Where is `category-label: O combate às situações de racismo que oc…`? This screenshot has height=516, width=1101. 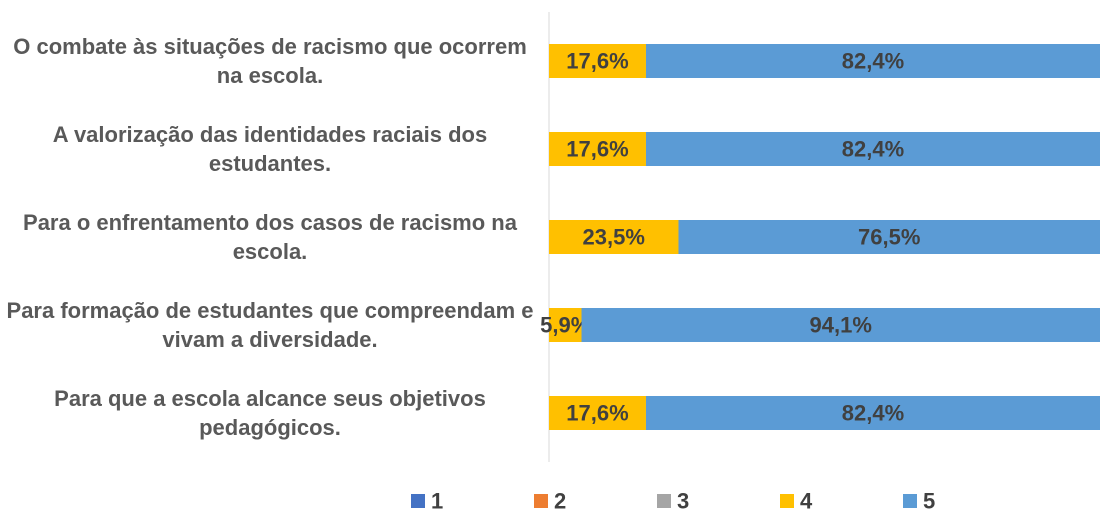 category-label: O combate às situações de racismo que oc… is located at coordinates (270, 61).